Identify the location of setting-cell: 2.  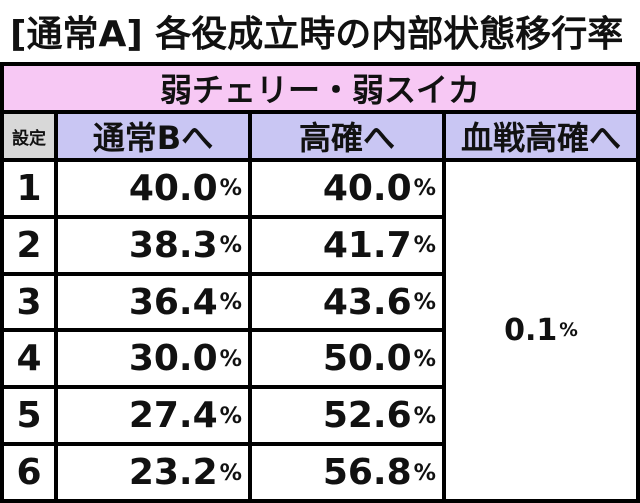
(29, 245).